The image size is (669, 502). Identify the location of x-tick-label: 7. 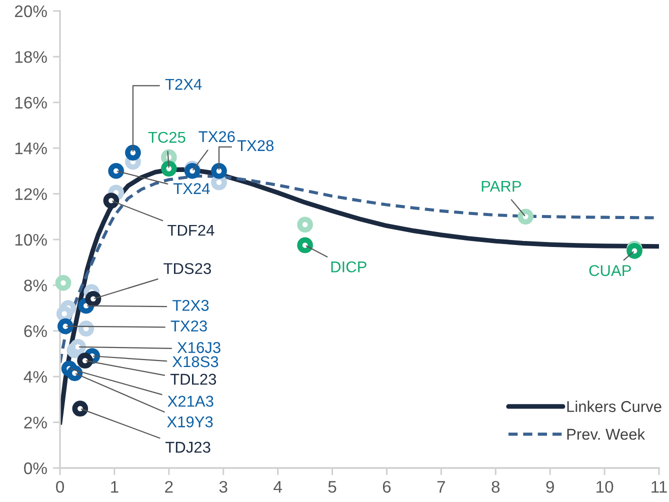
(441, 487).